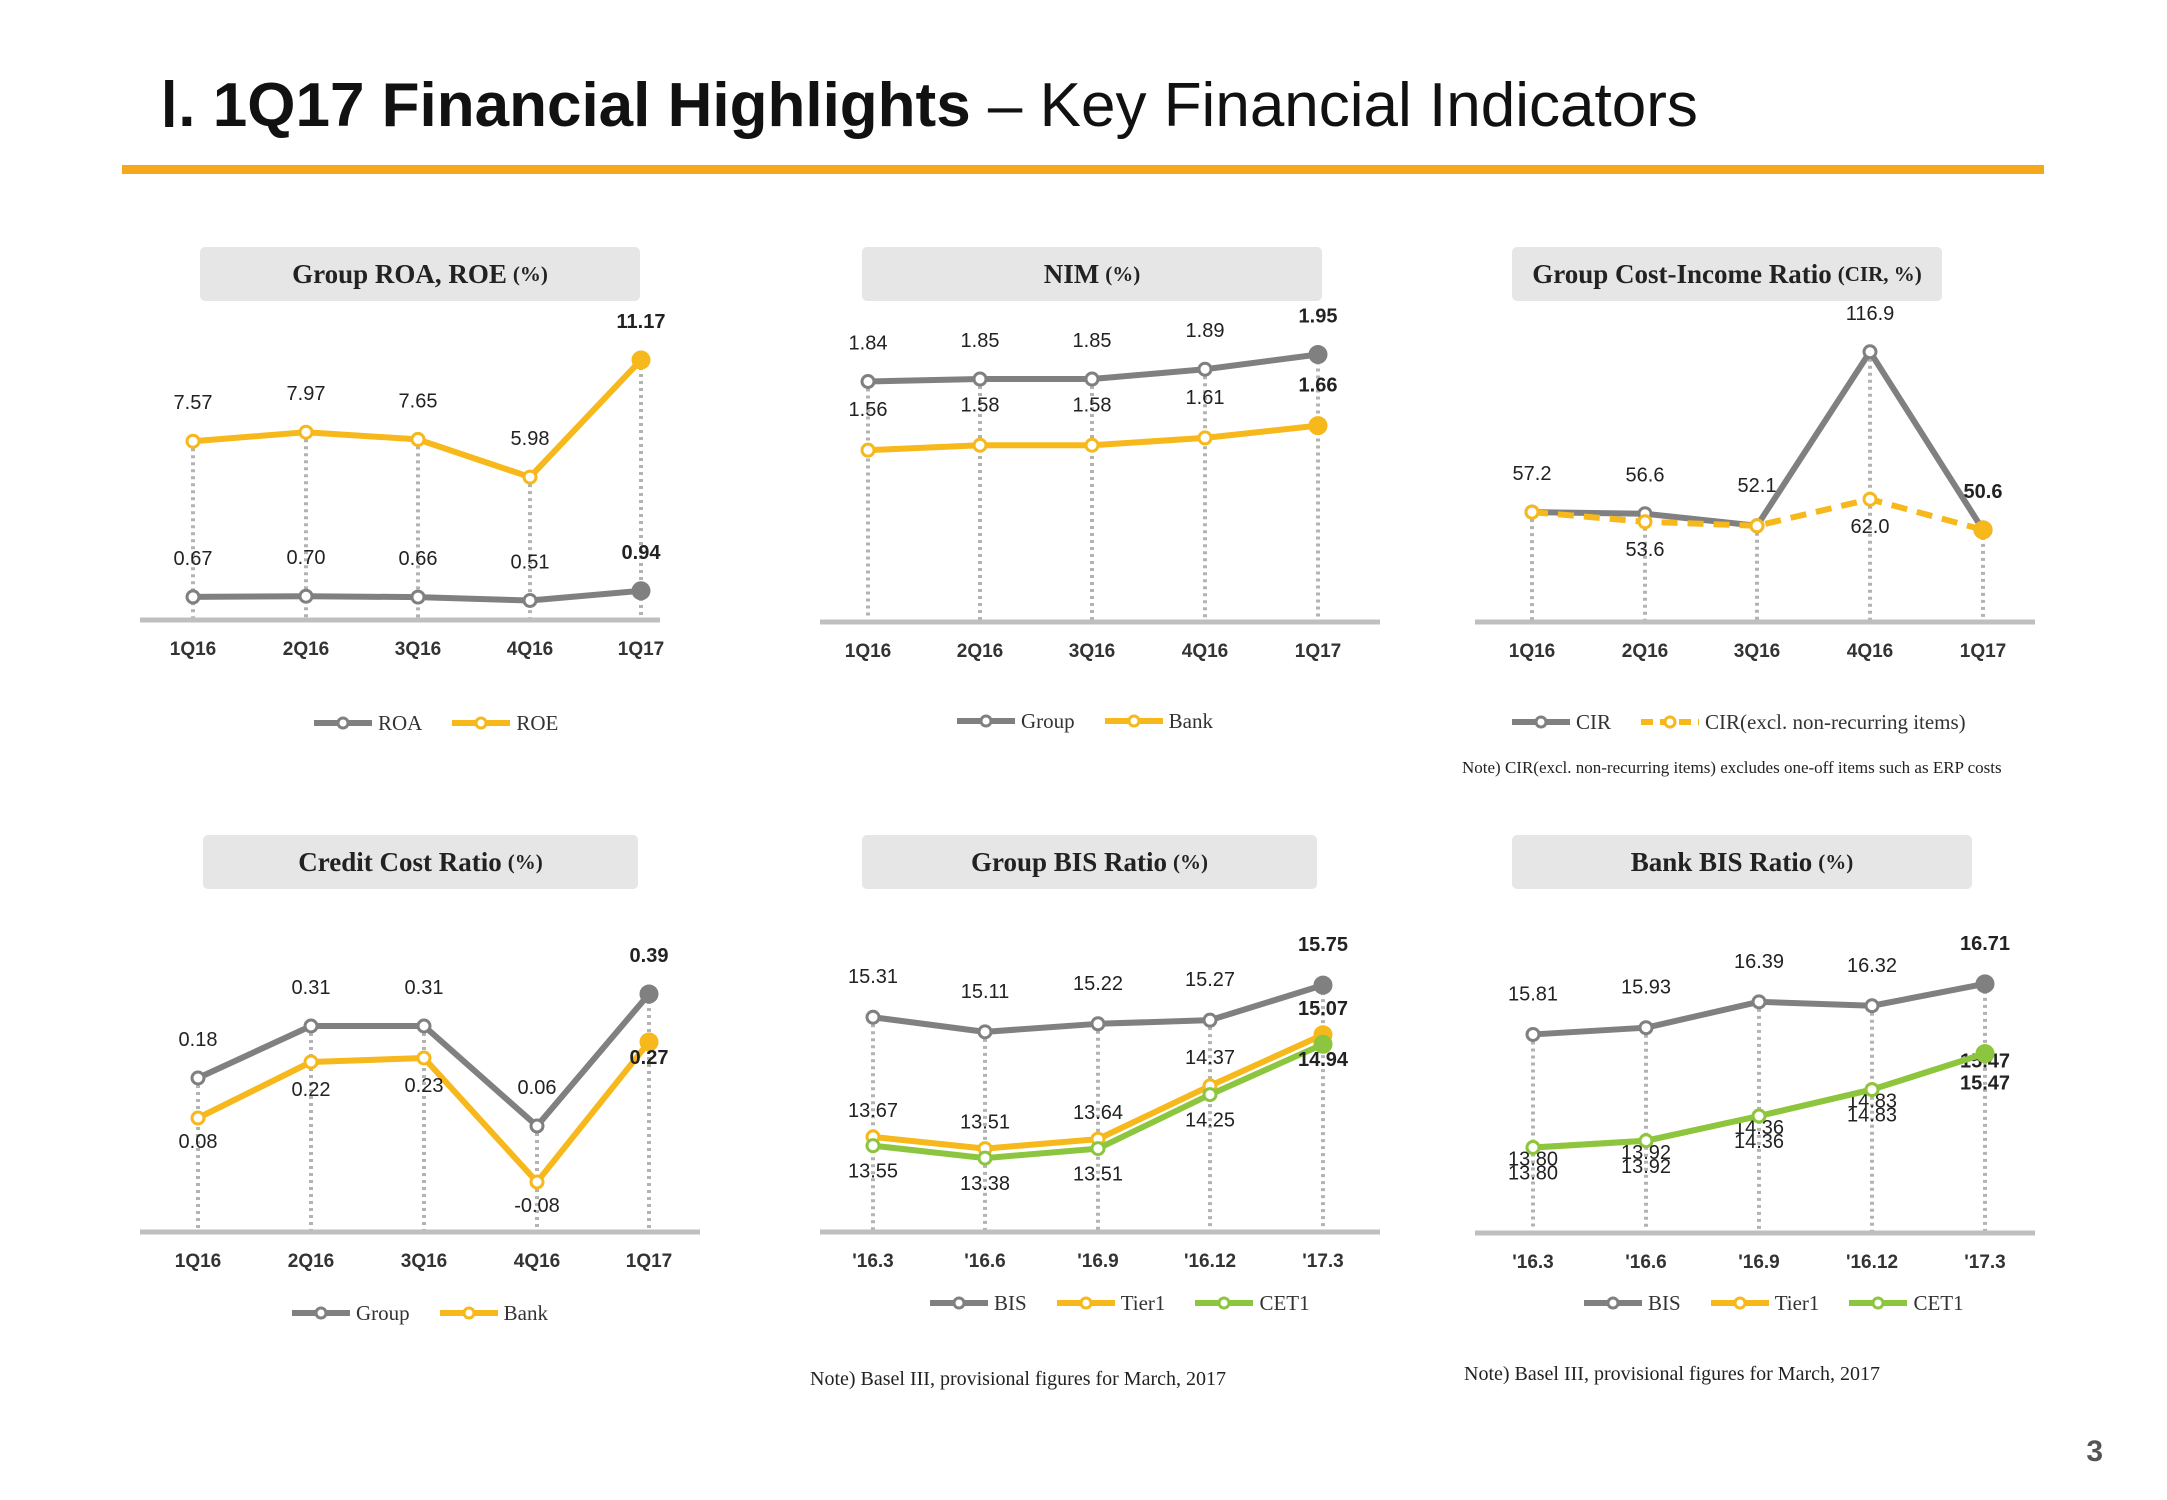  What do you see at coordinates (1158, 721) in the screenshot?
I see `legend-item: Bank` at bounding box center [1158, 721].